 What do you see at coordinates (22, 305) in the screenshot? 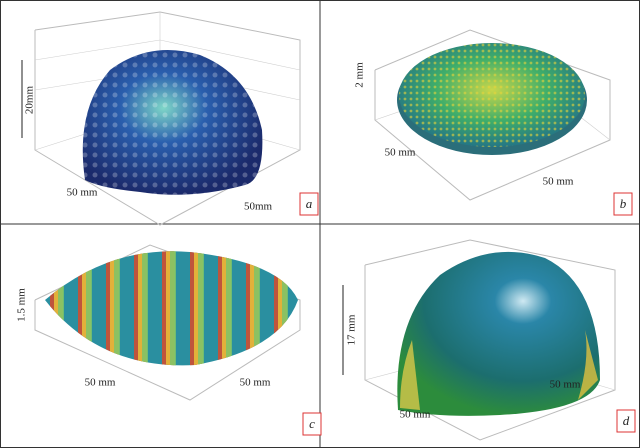
I see `height-label: 1.5 mm` at bounding box center [22, 305].